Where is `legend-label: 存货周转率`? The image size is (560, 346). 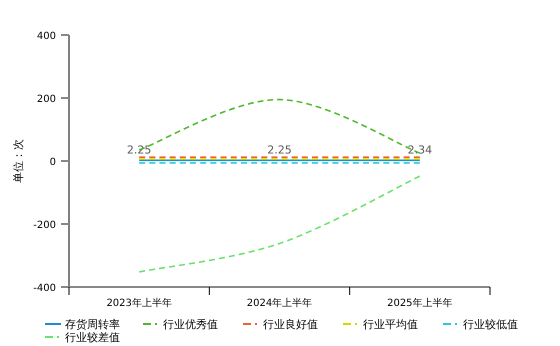 legend-label: 存货周转率 is located at coordinates (92, 324).